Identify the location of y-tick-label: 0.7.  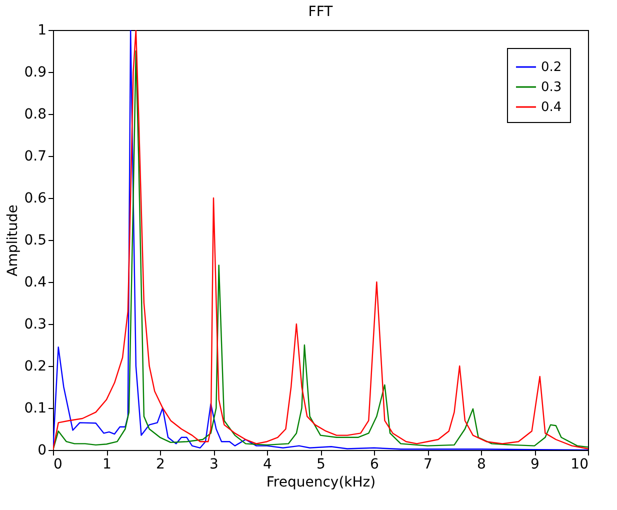
(35, 156).